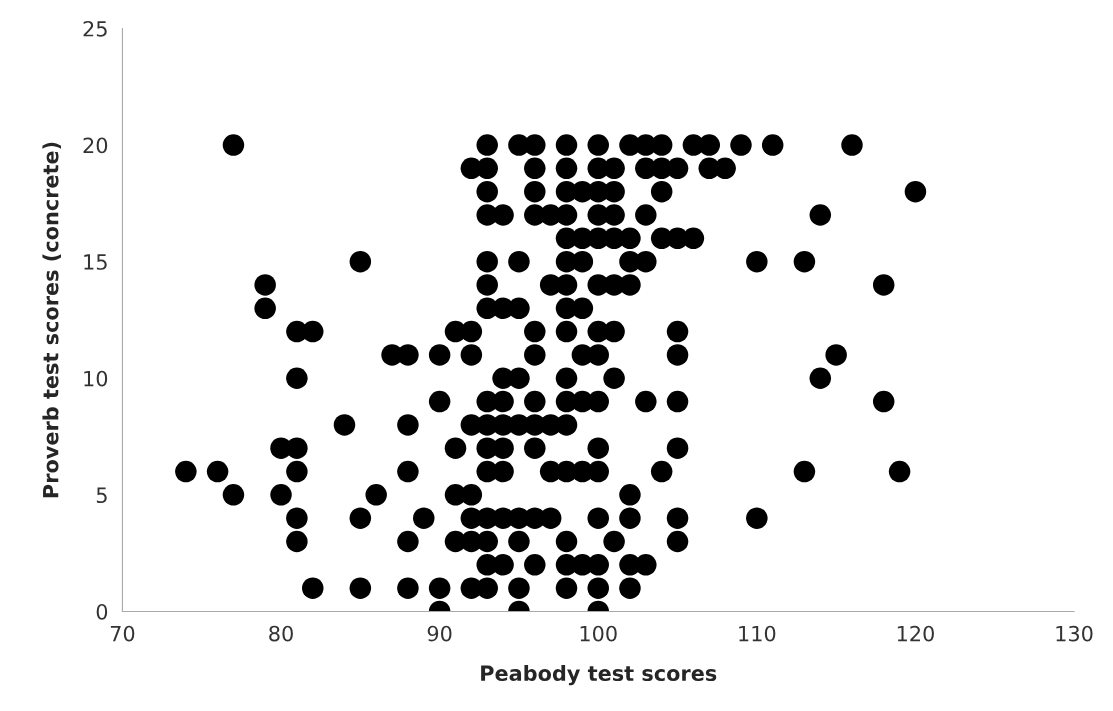  What do you see at coordinates (598, 633) in the screenshot?
I see `x-tick-label: 100` at bounding box center [598, 633].